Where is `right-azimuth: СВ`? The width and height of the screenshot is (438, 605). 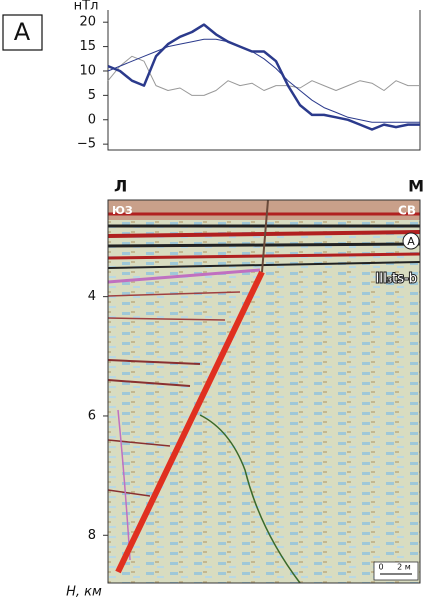 right-azimuth: СВ is located at coordinates (407, 211).